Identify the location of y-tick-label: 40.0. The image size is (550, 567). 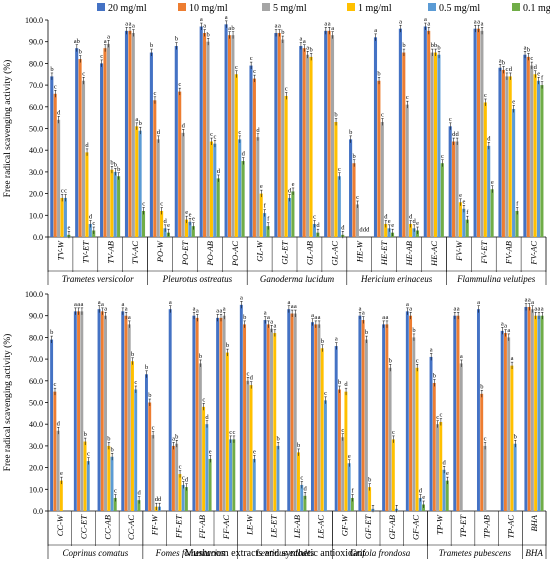
(36, 424).